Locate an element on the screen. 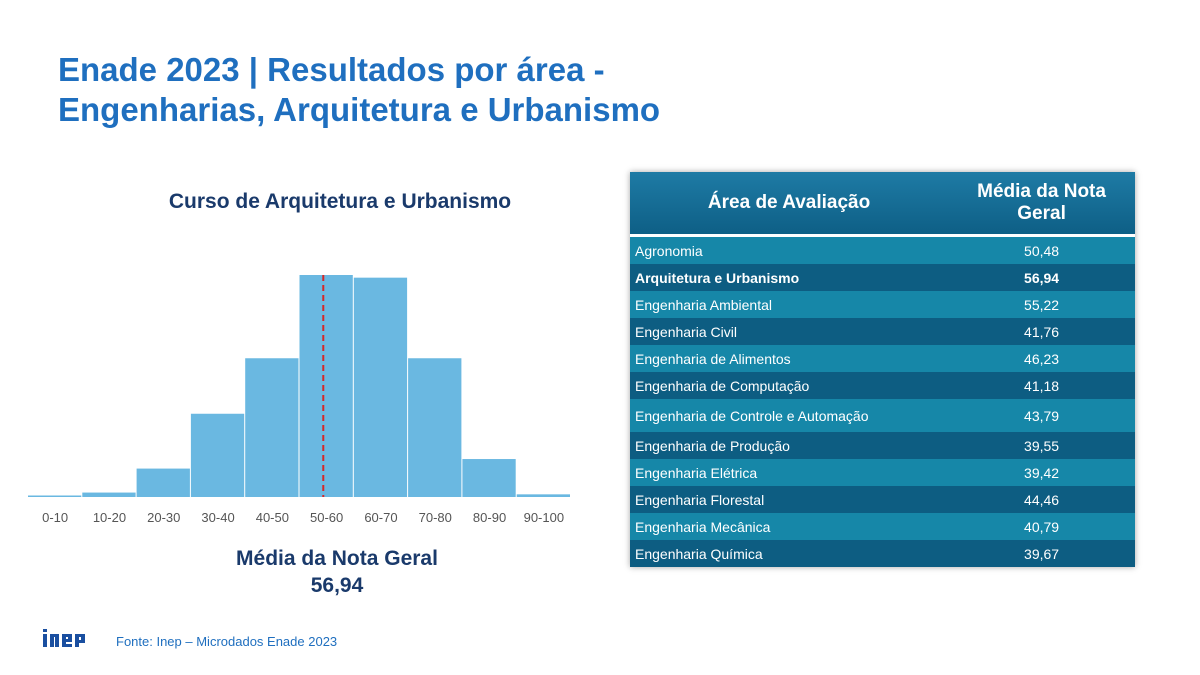 The height and width of the screenshot is (675, 1200). x-tick-label: 90-100 is located at coordinates (544, 517).